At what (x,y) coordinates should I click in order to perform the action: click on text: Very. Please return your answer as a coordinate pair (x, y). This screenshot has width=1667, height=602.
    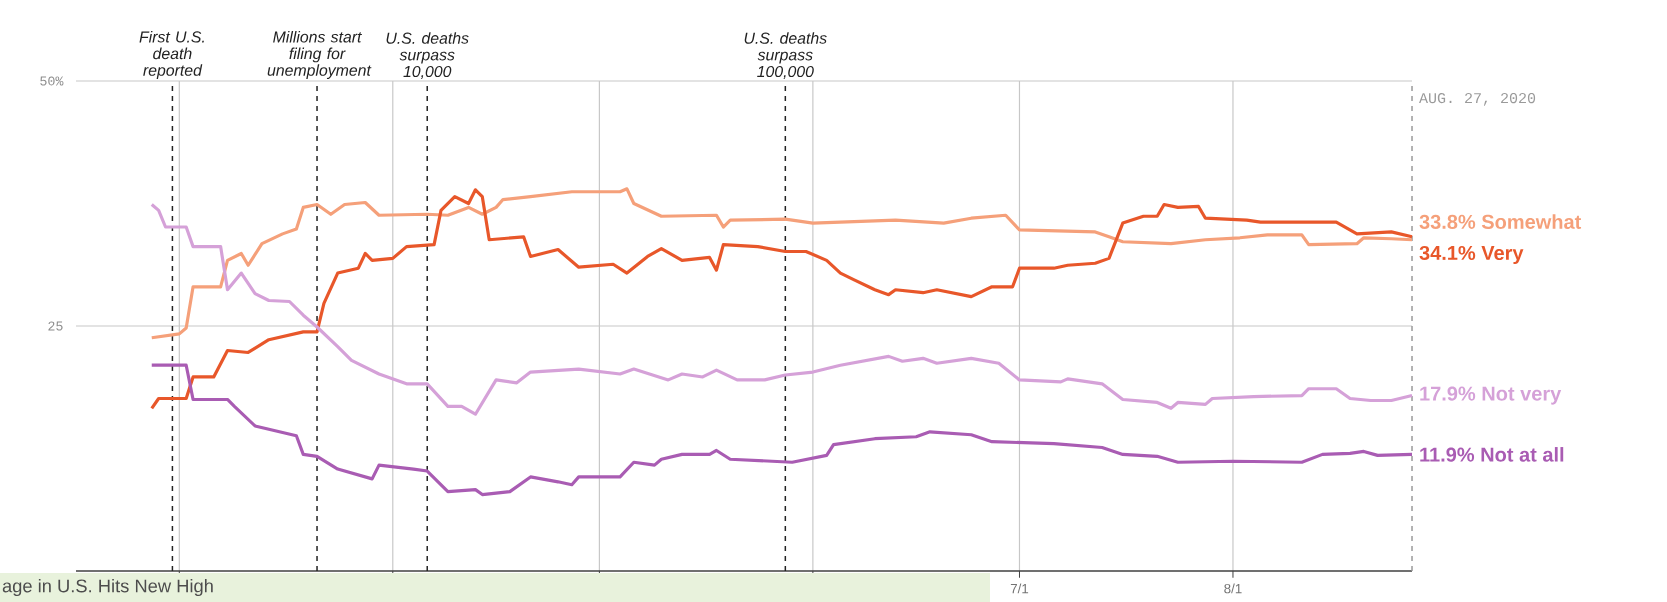
    Looking at the image, I should click on (1502, 255).